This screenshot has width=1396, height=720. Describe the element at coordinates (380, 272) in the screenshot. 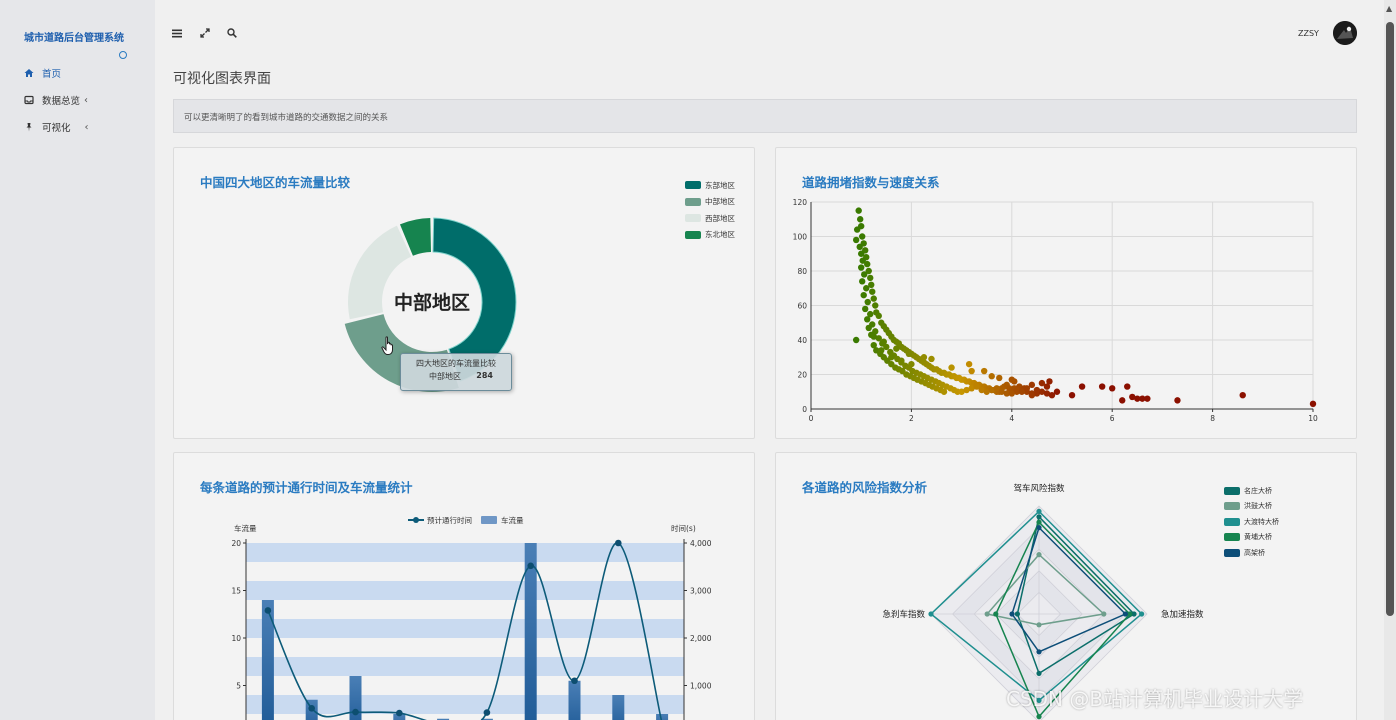

I see `pie-slice` at that location.